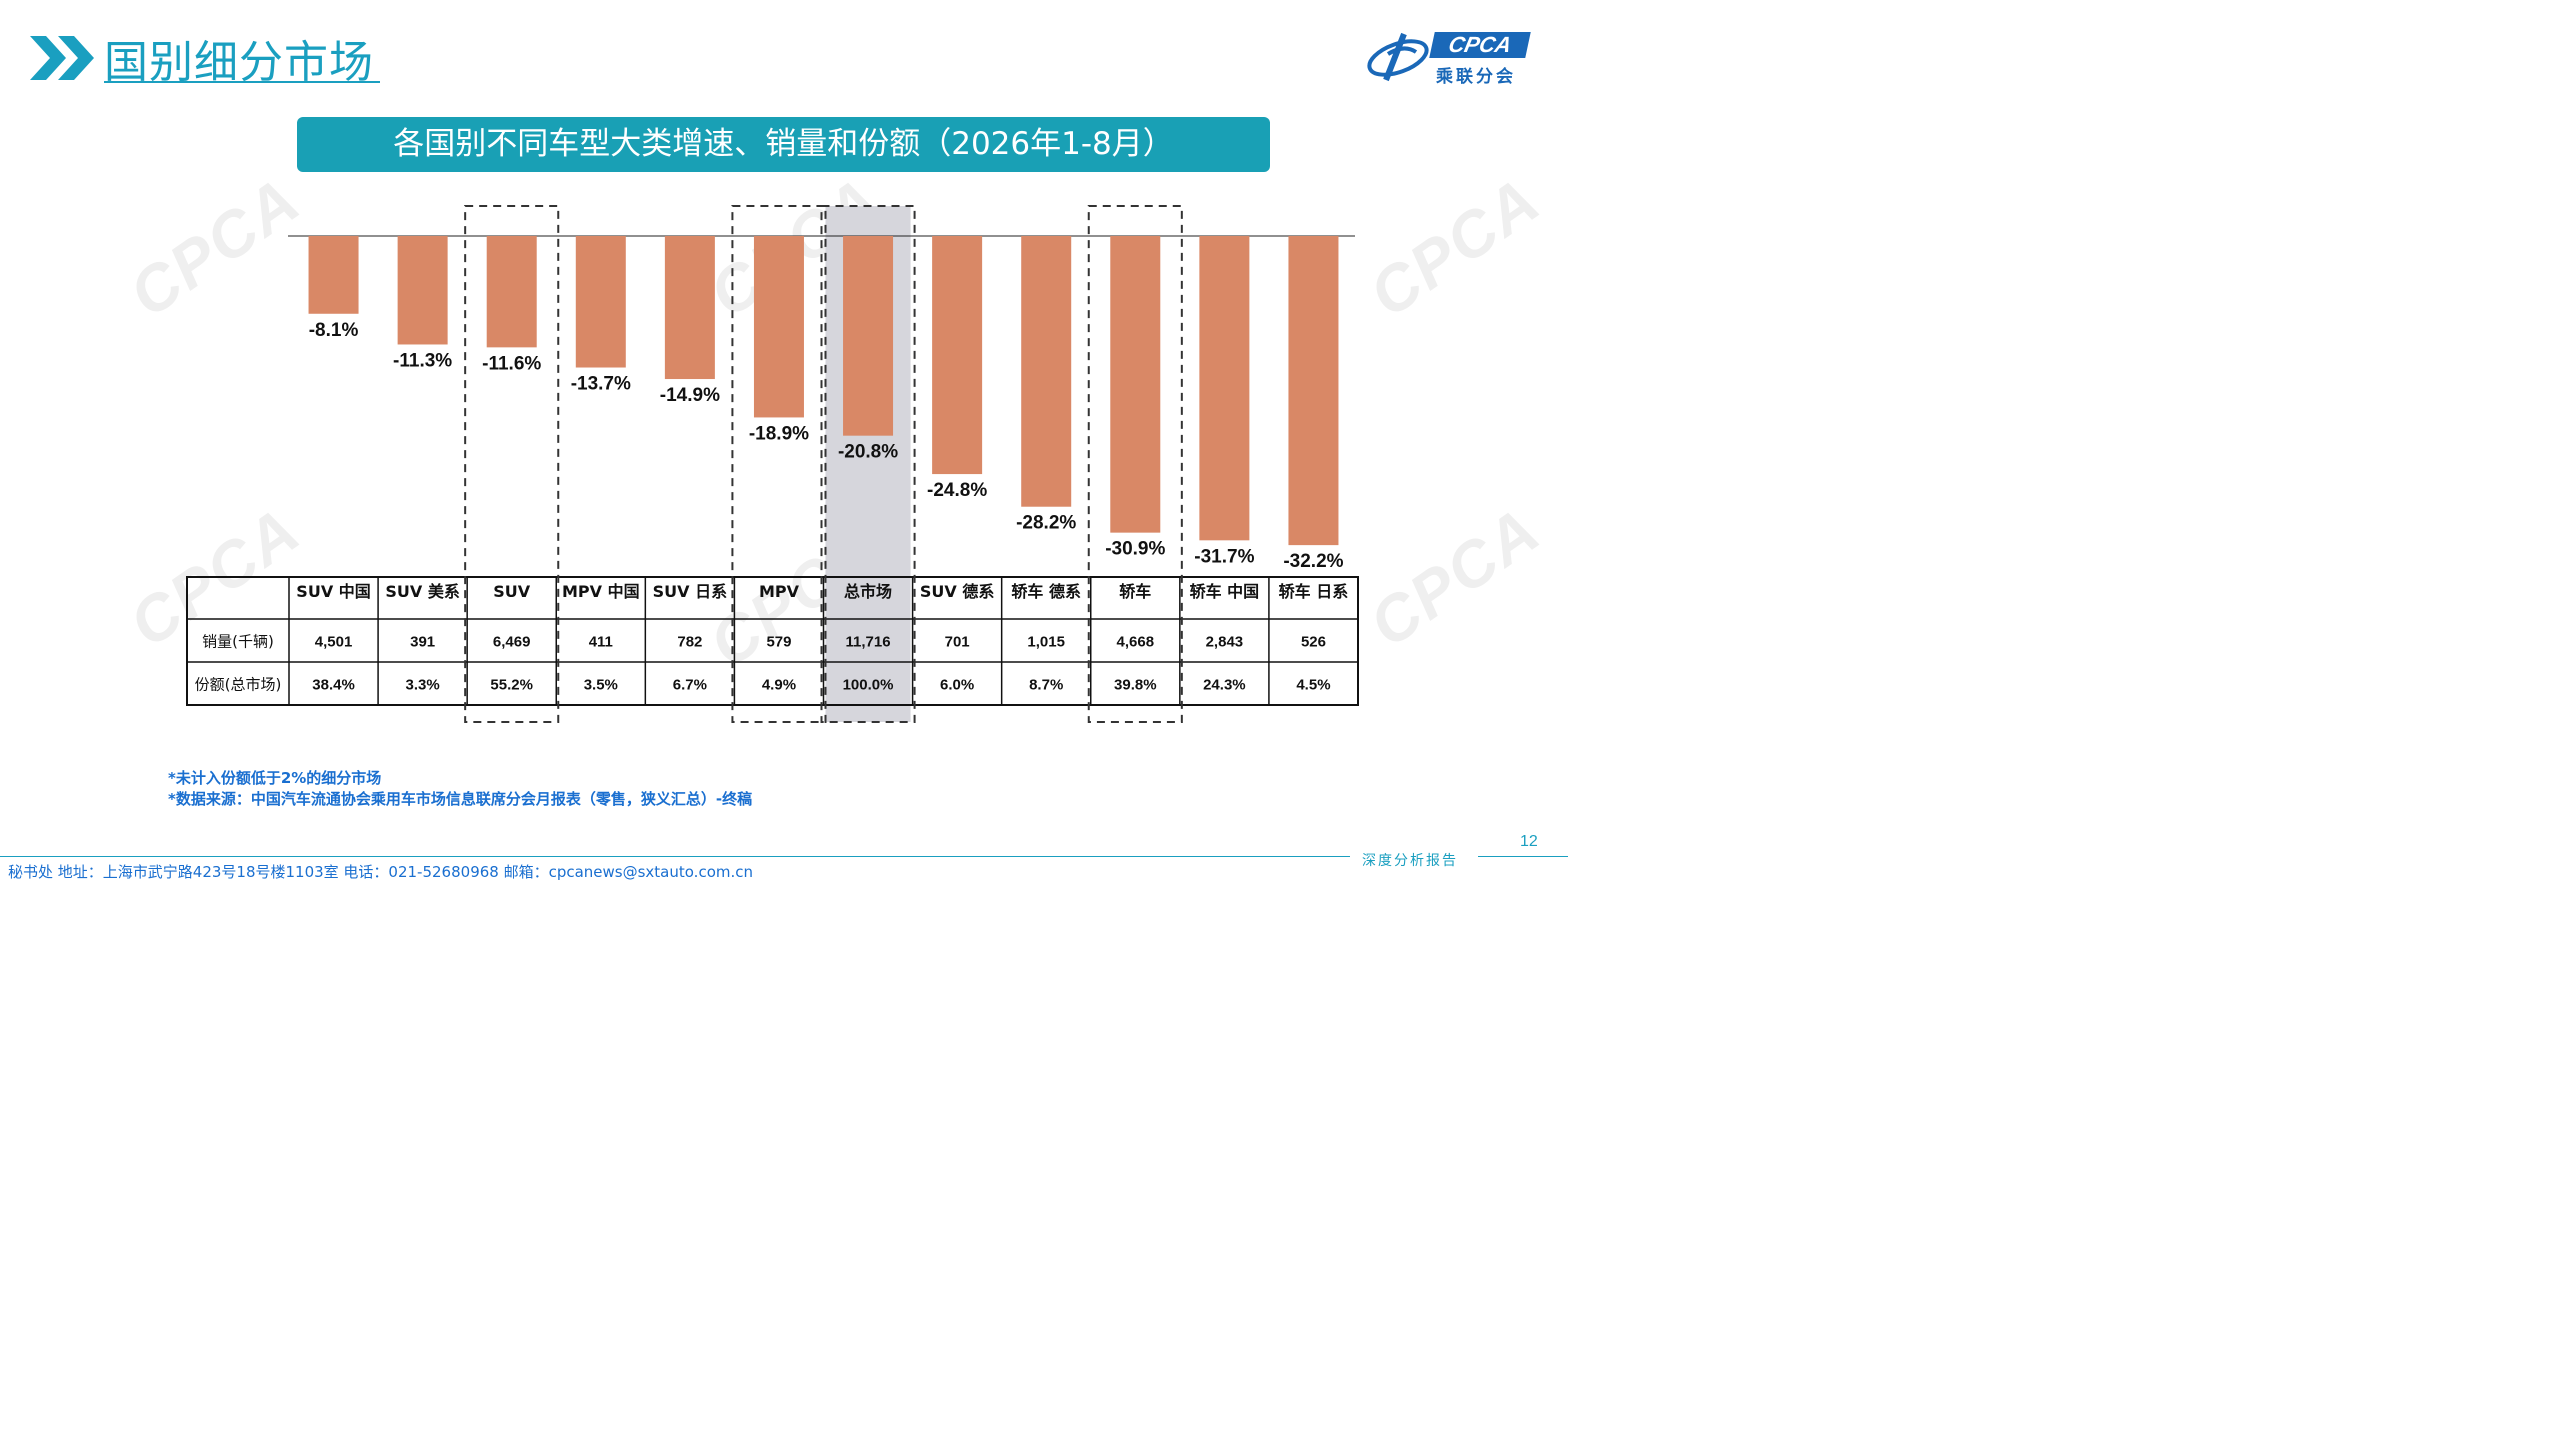 The width and height of the screenshot is (2560, 1440). Describe the element at coordinates (1224, 685) in the screenshot. I see `table-cell: 24.3%` at that location.